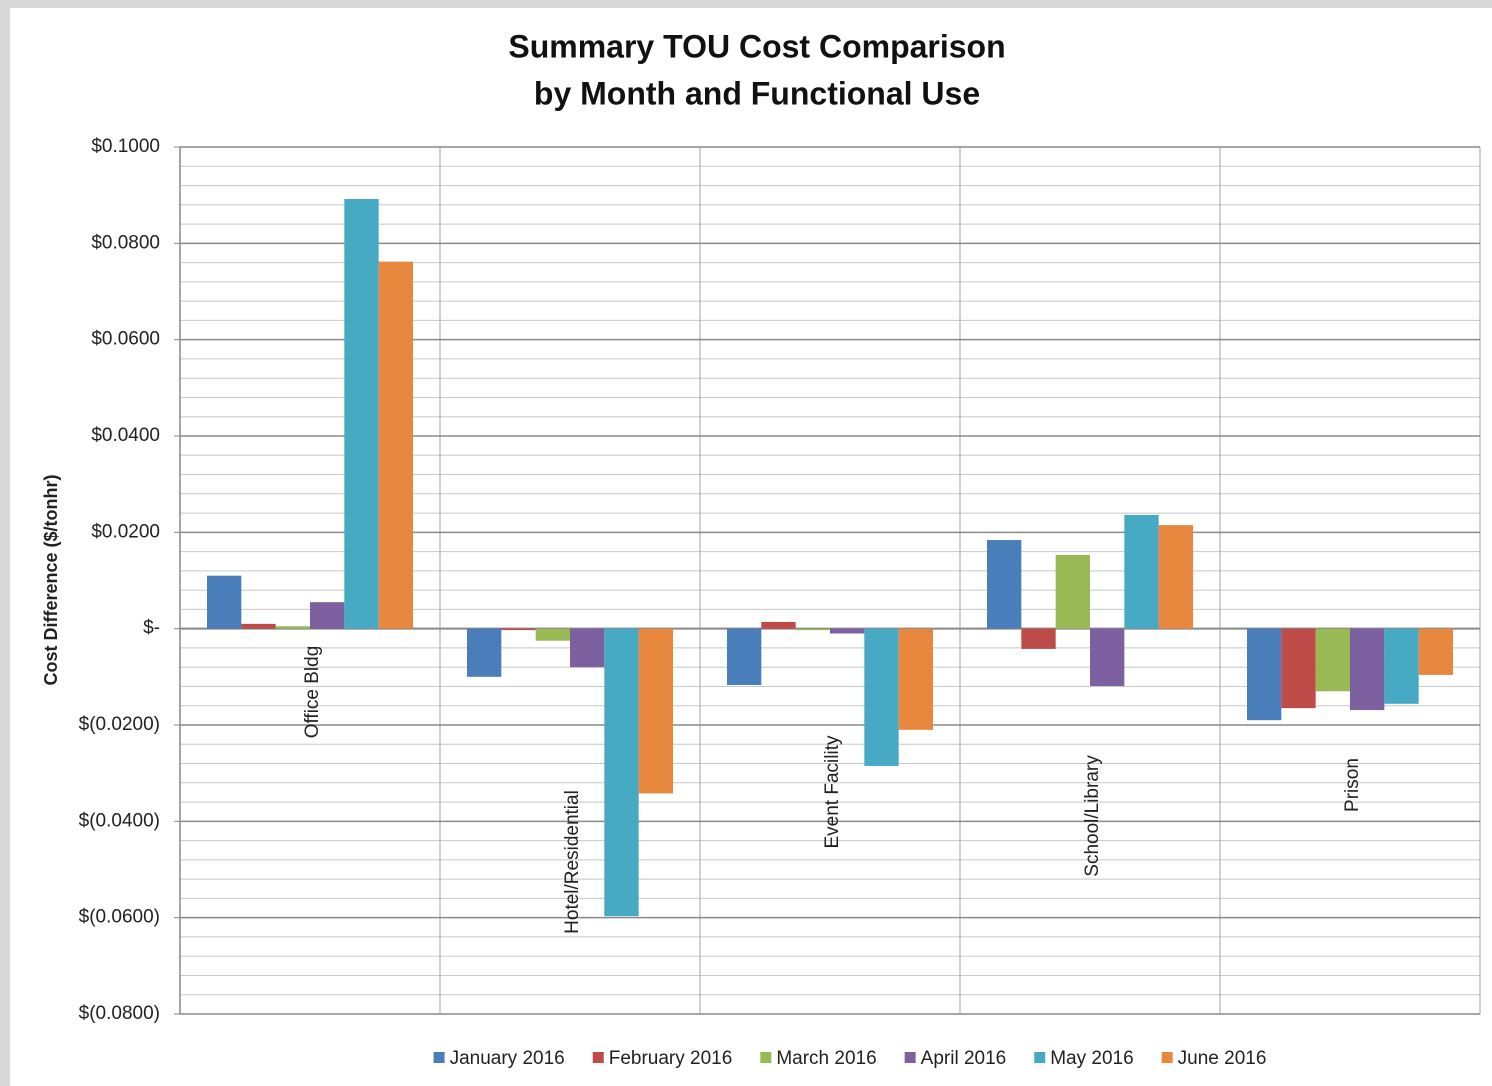 Image resolution: width=1492 pixels, height=1086 pixels. Describe the element at coordinates (312, 692) in the screenshot. I see `x-tick-label: Office Bldg` at that location.